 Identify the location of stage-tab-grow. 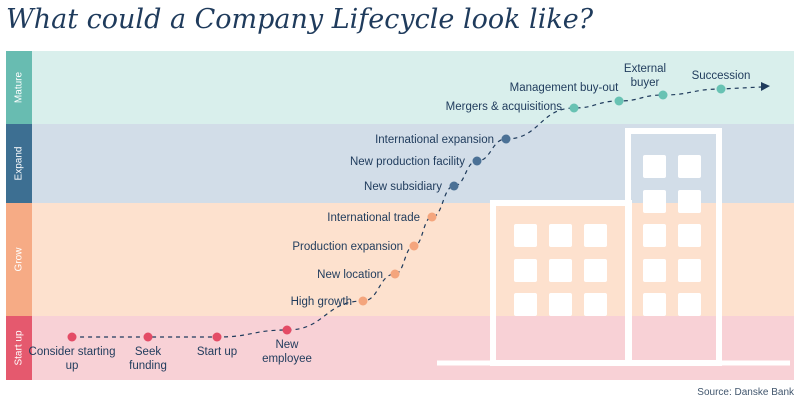
(19, 259).